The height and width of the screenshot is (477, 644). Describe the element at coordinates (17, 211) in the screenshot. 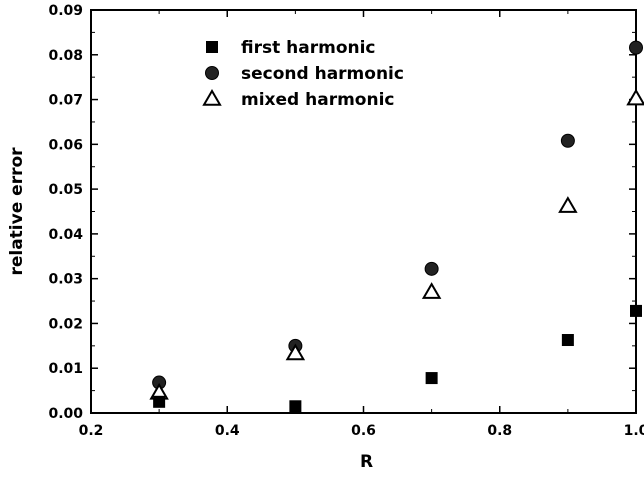

I see `y-axis-title: relative error` at that location.